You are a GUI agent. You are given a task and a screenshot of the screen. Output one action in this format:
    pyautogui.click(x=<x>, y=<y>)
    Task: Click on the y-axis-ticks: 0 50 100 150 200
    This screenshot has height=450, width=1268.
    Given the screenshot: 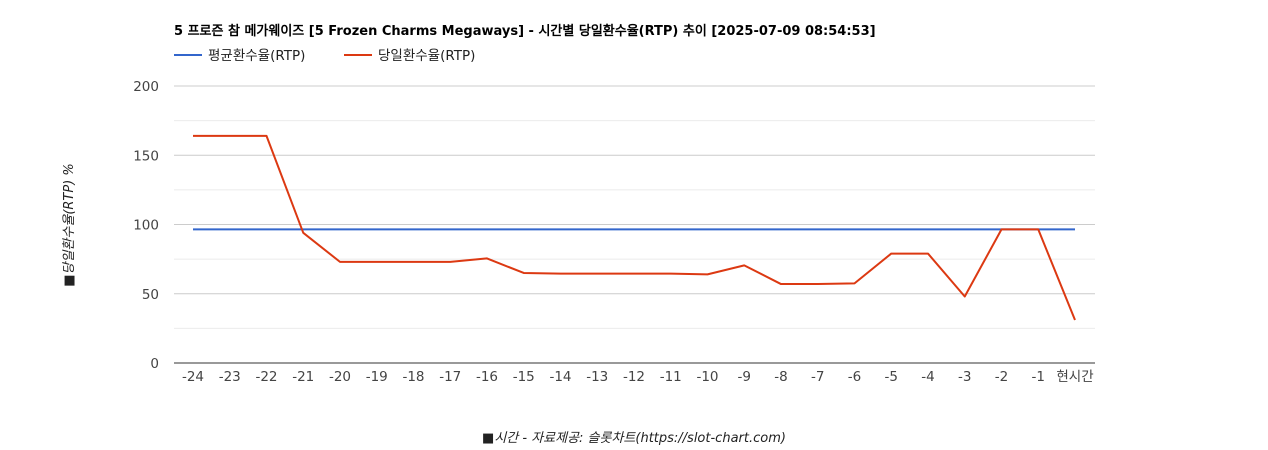 What is the action you would take?
    pyautogui.click(x=146, y=225)
    